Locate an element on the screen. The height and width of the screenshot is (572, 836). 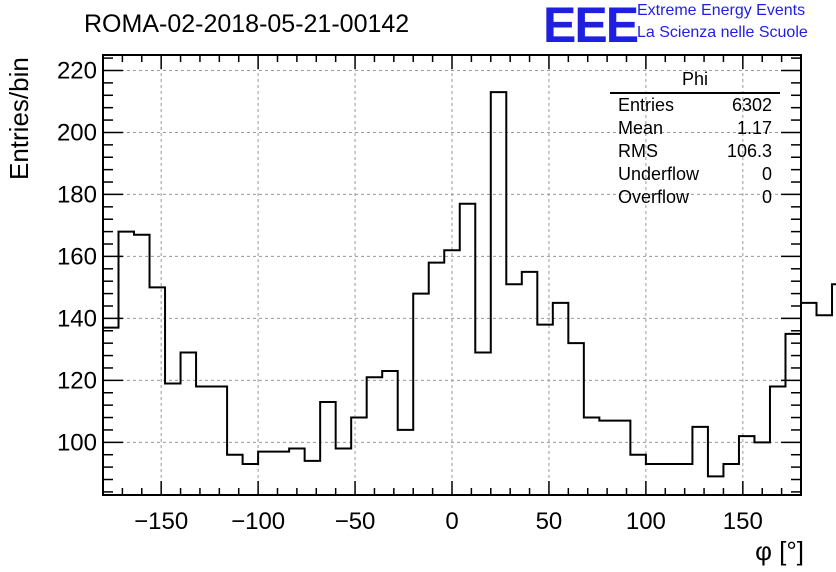
stat-label: RMS is located at coordinates (638, 151).